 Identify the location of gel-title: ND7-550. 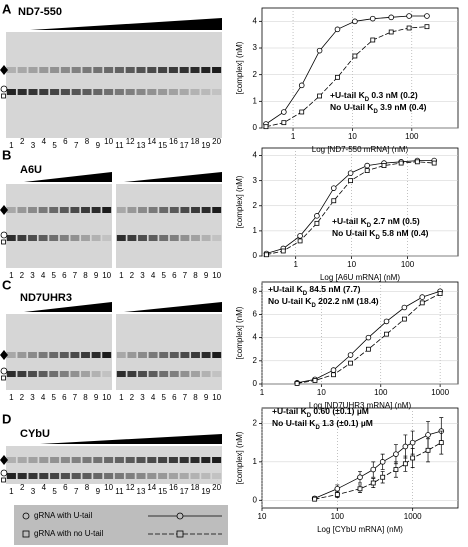
(40, 12).